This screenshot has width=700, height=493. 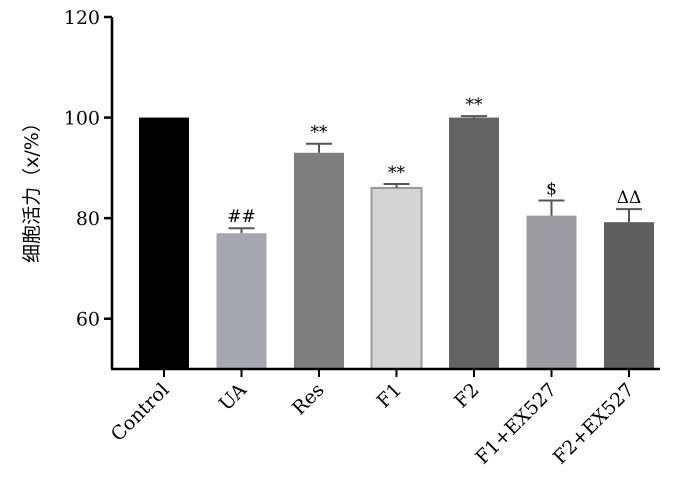 I want to click on y-tick-label: 100, so click(x=82, y=119).